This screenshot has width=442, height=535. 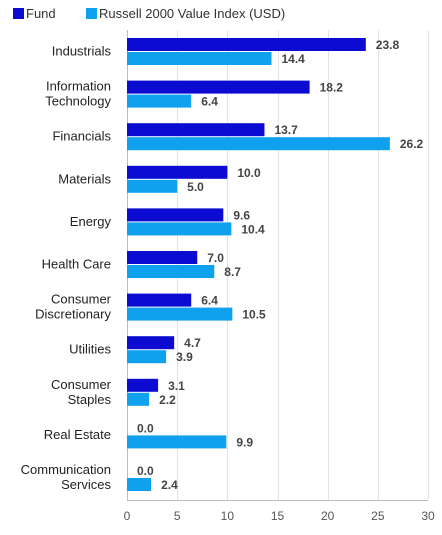 I want to click on category-label-6: Health Care, so click(x=76, y=264).